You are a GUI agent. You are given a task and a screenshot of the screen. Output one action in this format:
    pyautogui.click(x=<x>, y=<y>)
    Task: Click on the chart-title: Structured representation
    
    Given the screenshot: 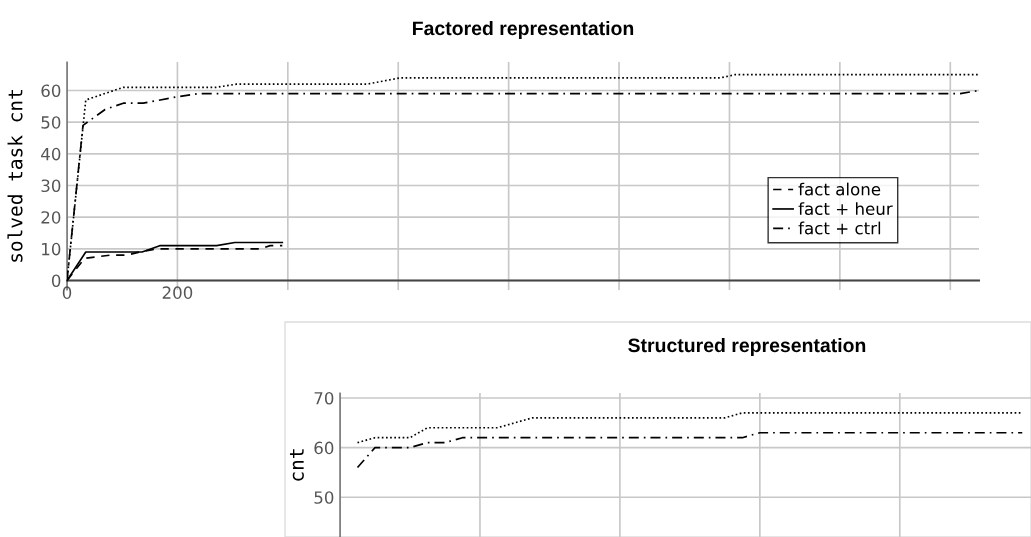 What is the action you would take?
    pyautogui.click(x=747, y=347)
    